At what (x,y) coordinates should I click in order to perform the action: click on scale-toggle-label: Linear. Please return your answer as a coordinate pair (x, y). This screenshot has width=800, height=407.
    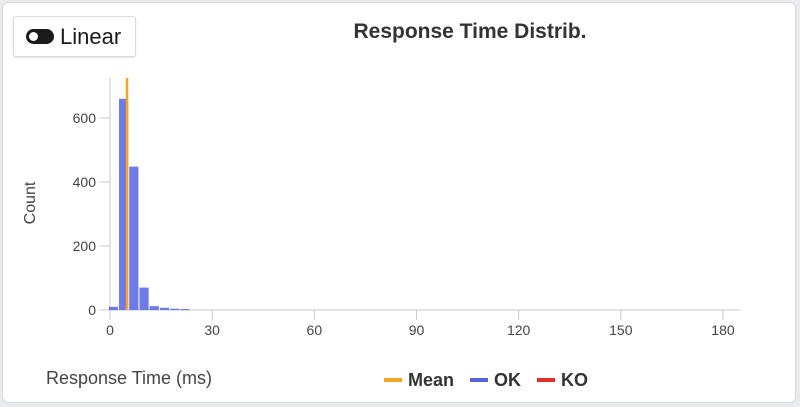
    Looking at the image, I should click on (91, 36).